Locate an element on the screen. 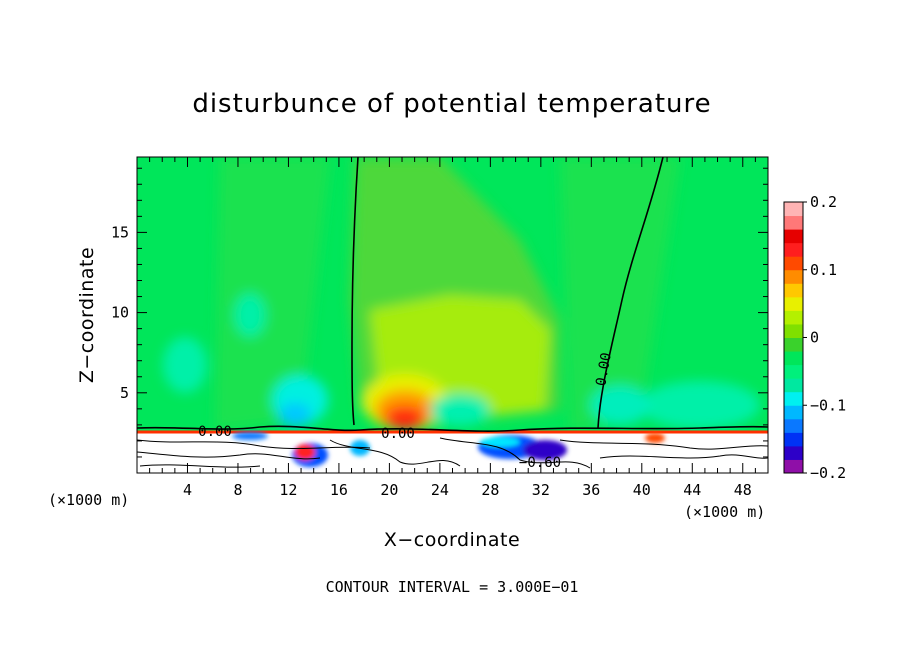 The image size is (904, 654). x-tick-label: 40 is located at coordinates (642, 490).